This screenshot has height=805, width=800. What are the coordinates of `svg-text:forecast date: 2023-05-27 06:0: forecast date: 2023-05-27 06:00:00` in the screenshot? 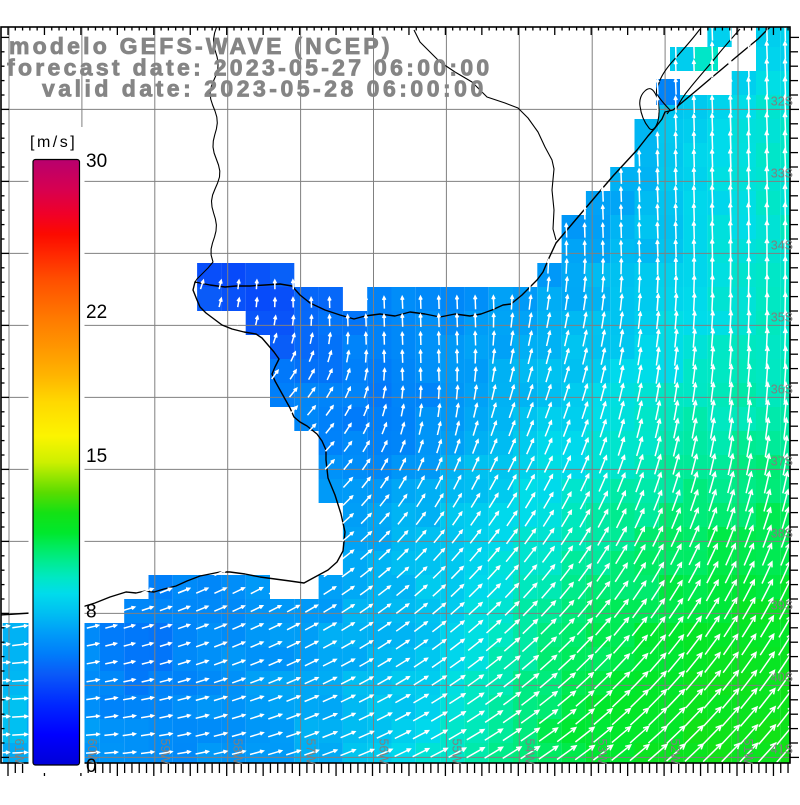 It's located at (250, 68).